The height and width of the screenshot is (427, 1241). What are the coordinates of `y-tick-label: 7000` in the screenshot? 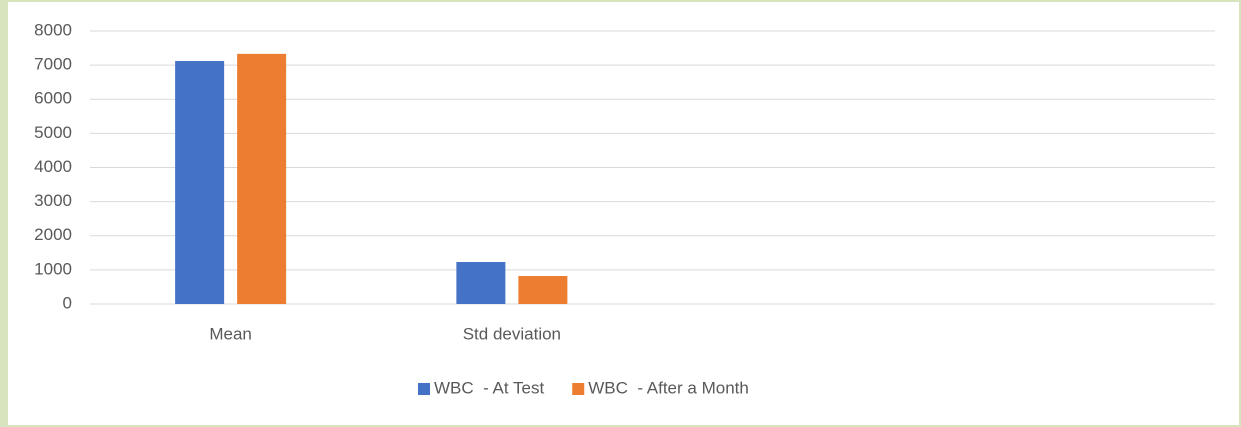 It's located at (53, 64).